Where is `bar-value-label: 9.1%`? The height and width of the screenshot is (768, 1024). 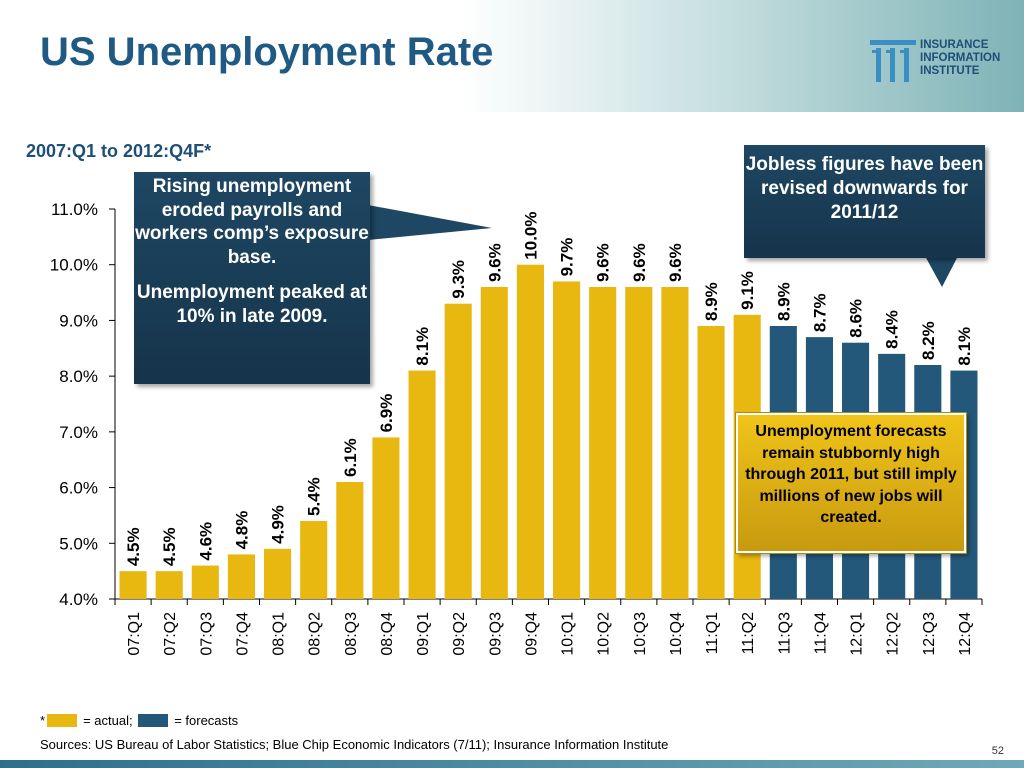
bar-value-label: 9.1% is located at coordinates (747, 290).